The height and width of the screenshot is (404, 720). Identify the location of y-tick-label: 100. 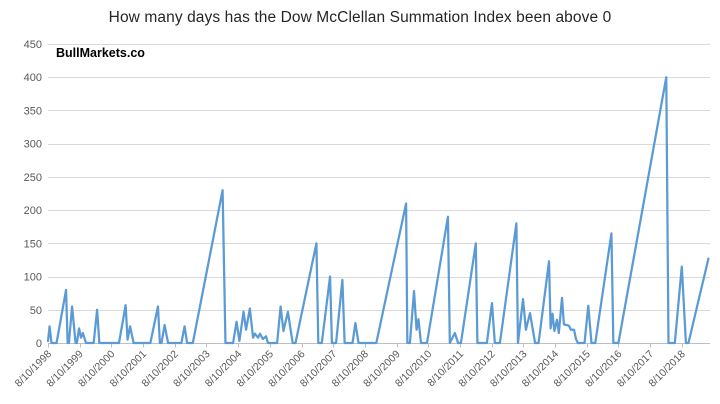
(33, 278).